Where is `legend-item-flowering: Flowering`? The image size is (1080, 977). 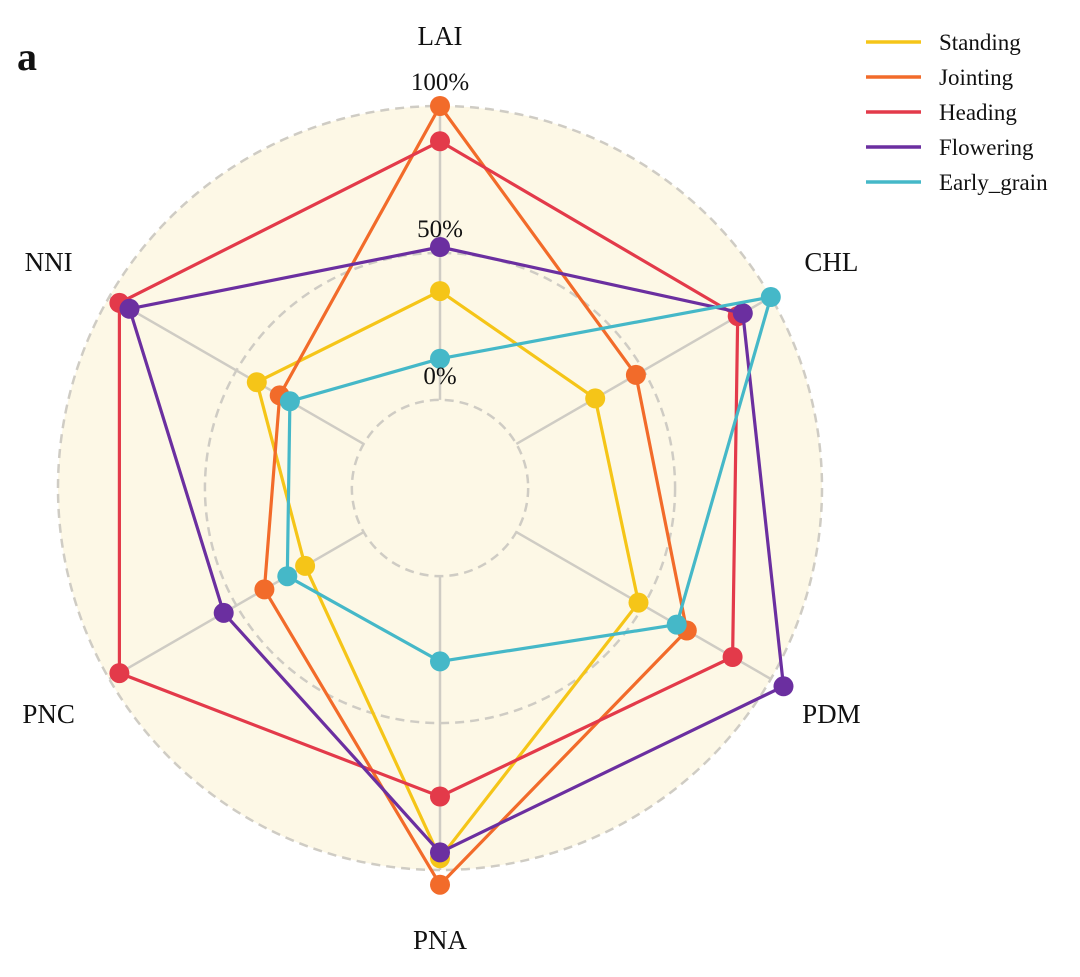
legend-item-flowering: Flowering is located at coordinates (950, 147).